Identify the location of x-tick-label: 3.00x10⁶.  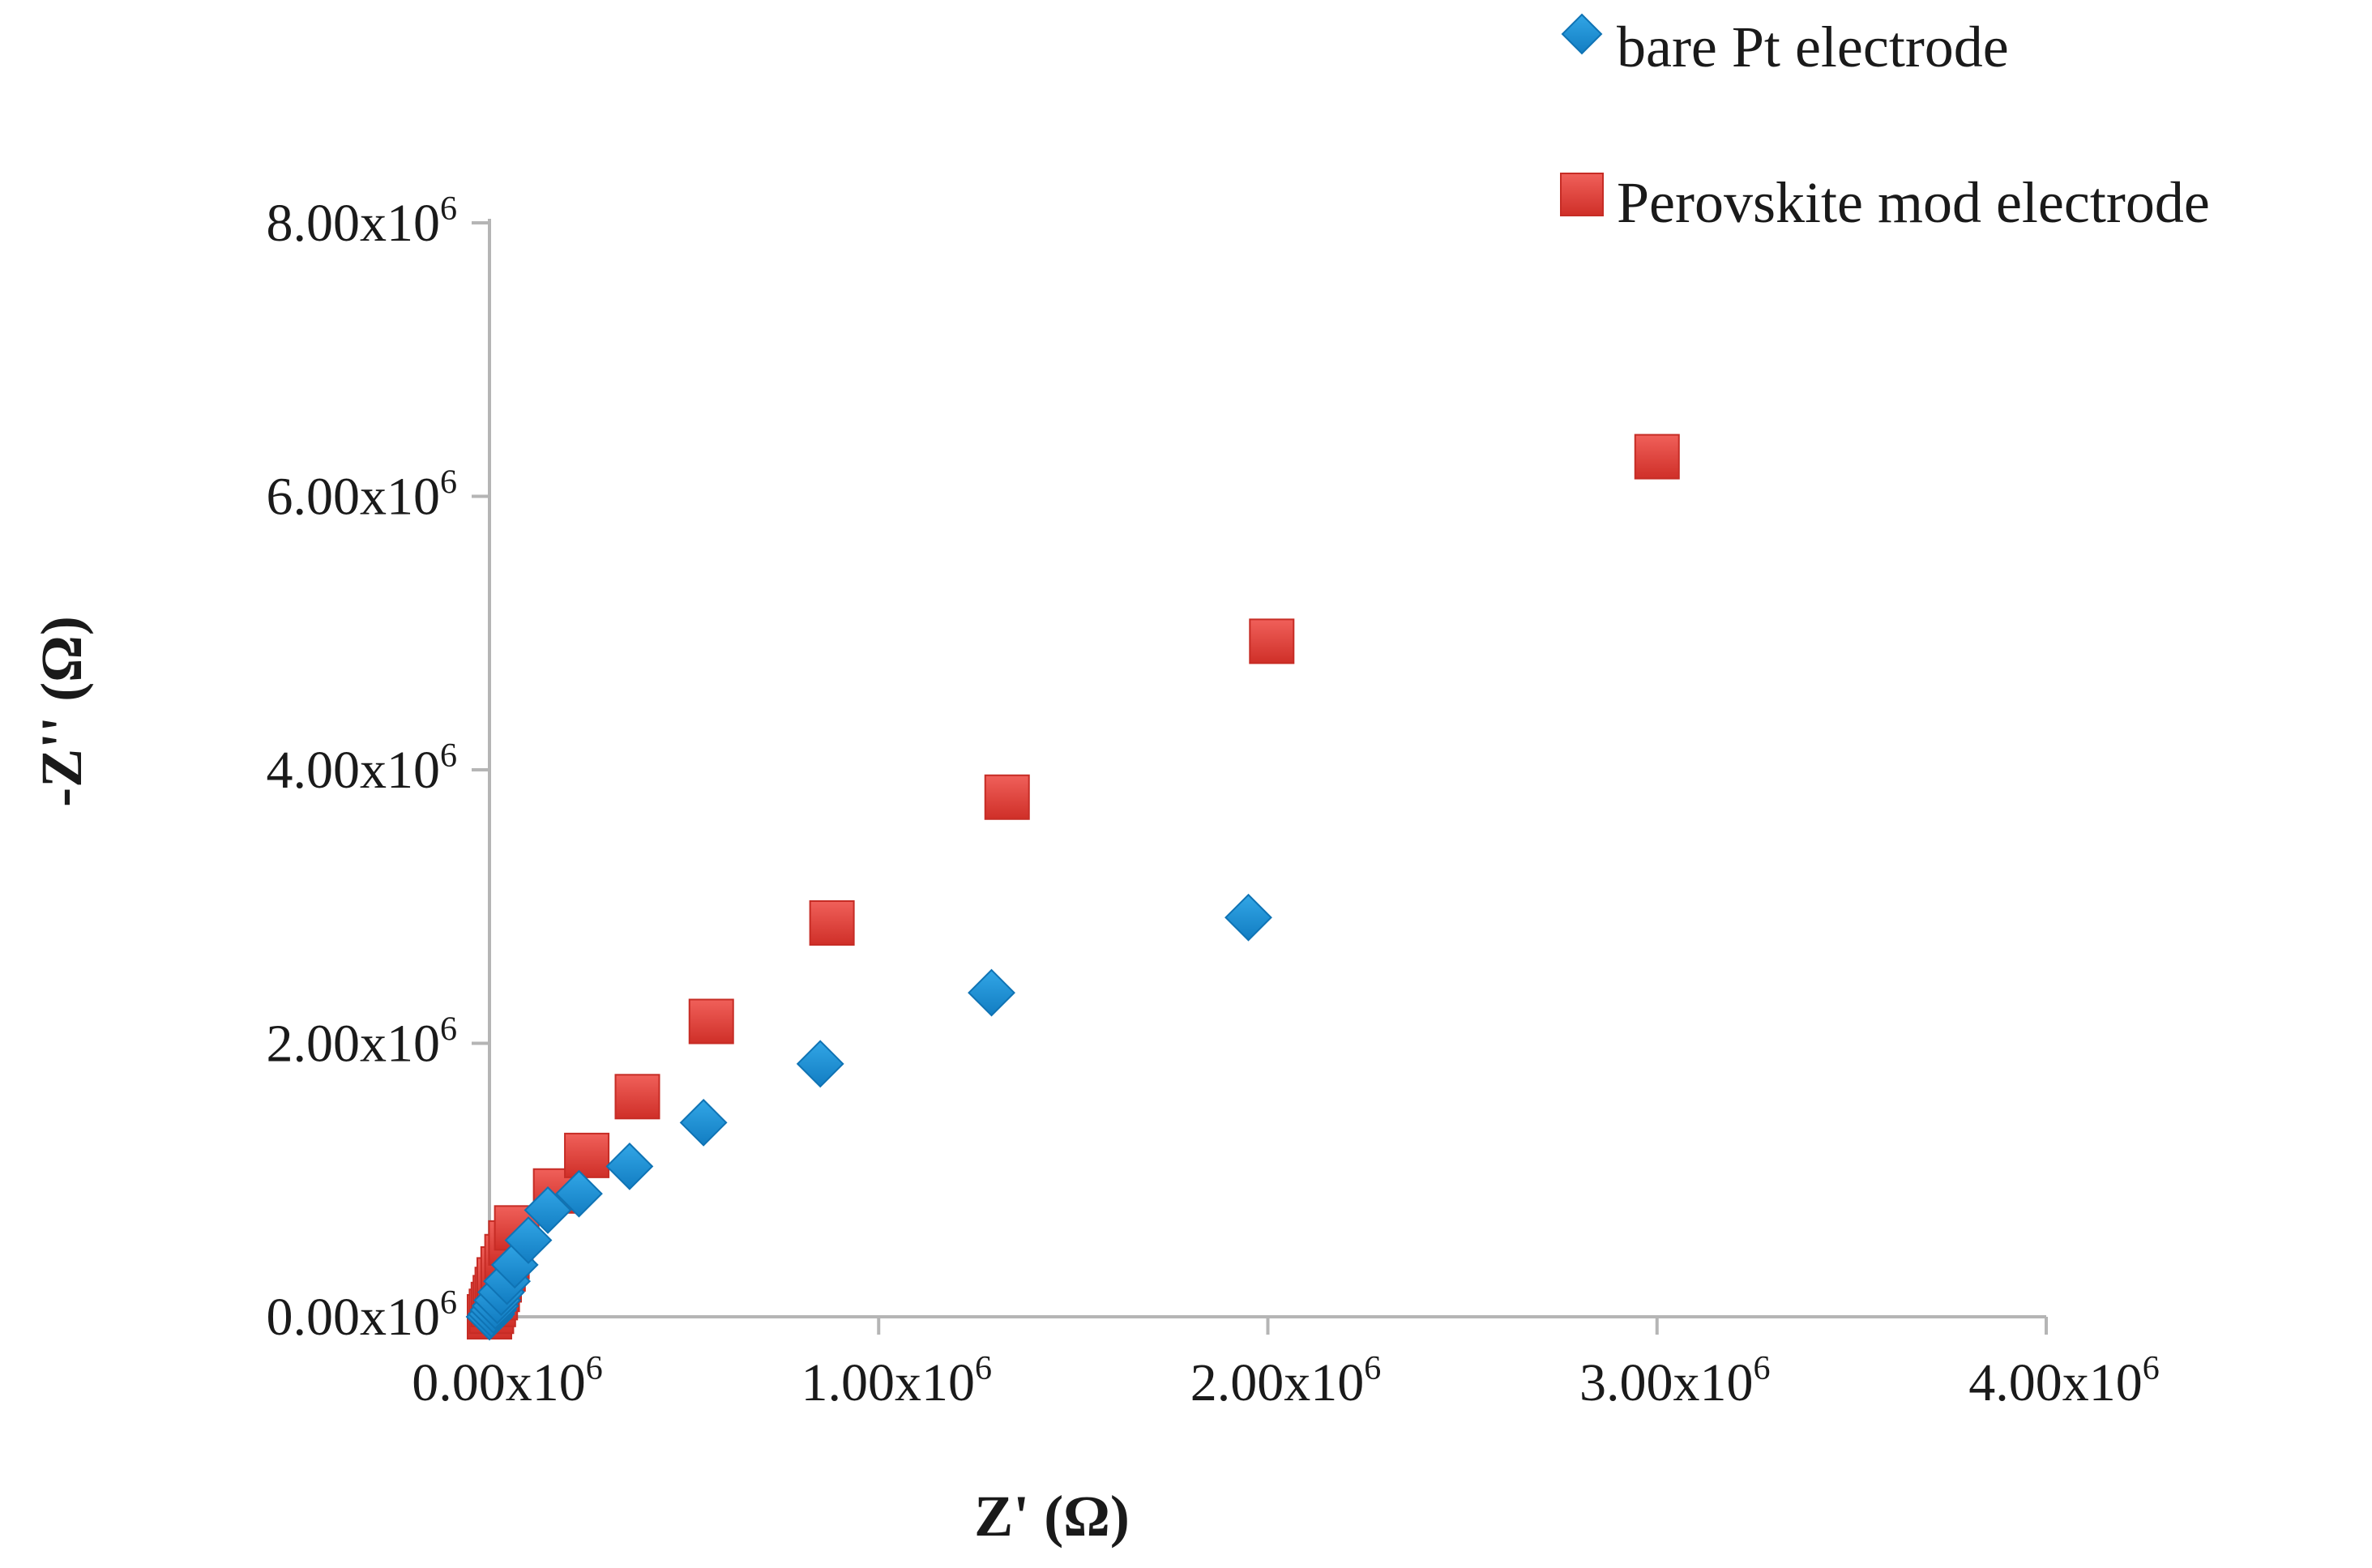
(1675, 1381).